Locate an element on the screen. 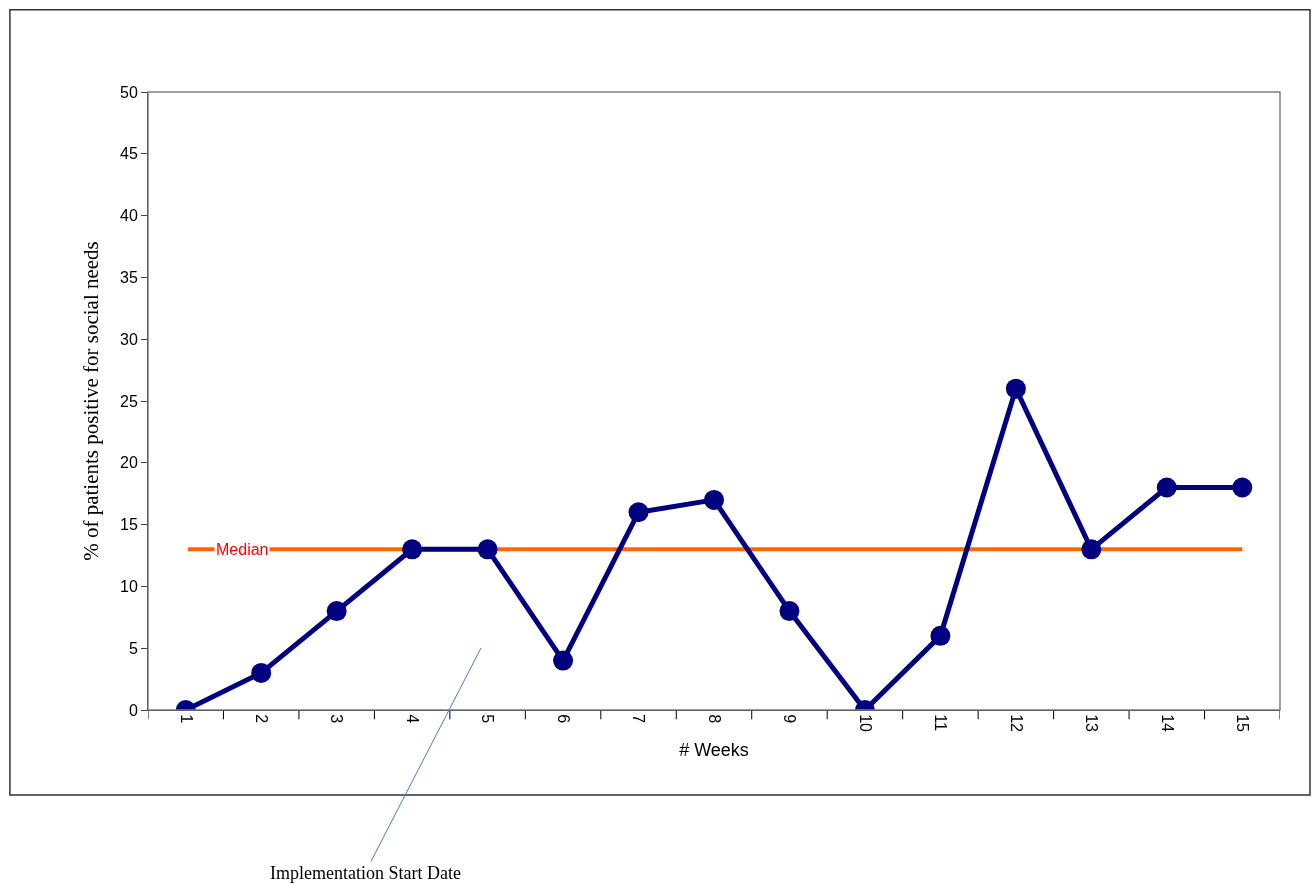 The width and height of the screenshot is (1312, 885). text: Implementation Start Date is located at coordinates (365, 873).